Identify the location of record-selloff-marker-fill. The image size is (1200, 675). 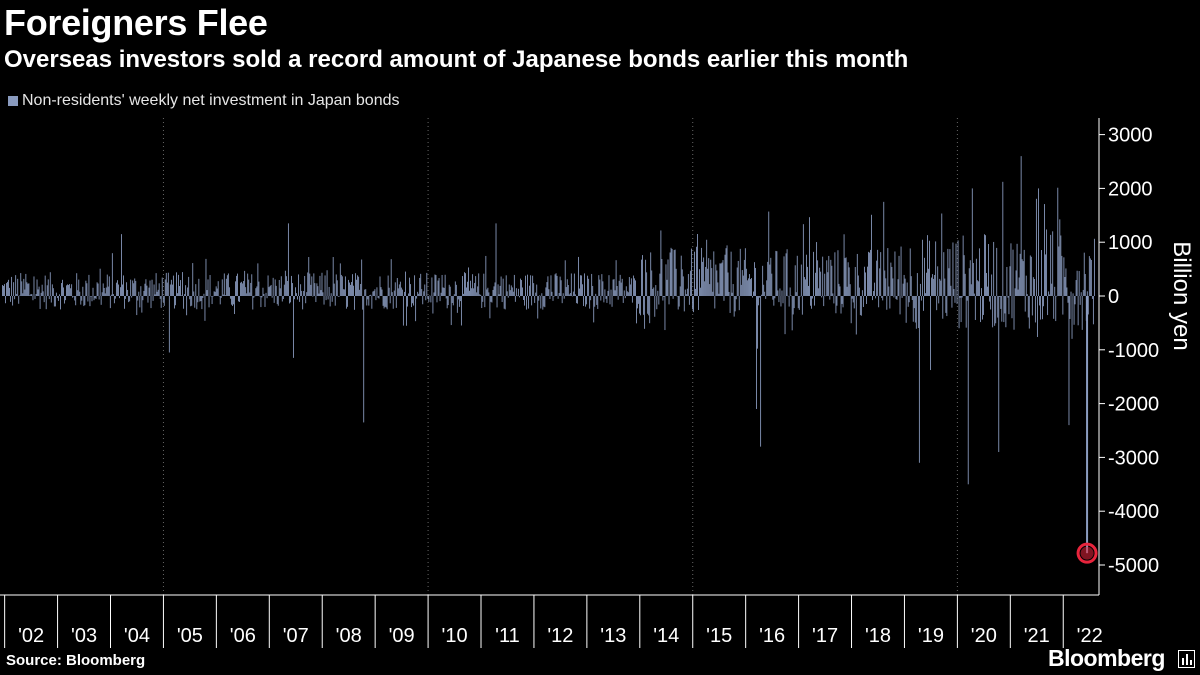
(1087, 553).